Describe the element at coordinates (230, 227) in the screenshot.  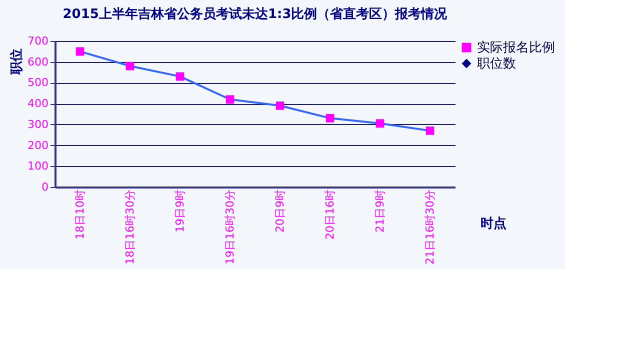
I see `x-tick-label: 19日16时30分` at that location.